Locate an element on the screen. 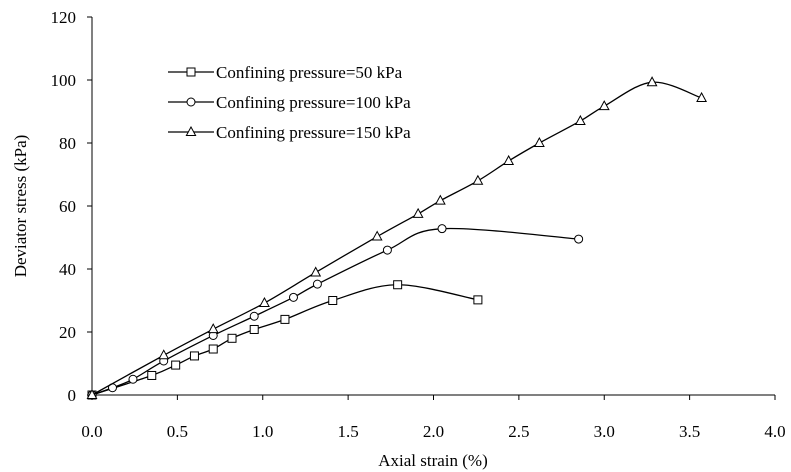  legend-item: Confining pressure=50 kPa is located at coordinates (285, 72).